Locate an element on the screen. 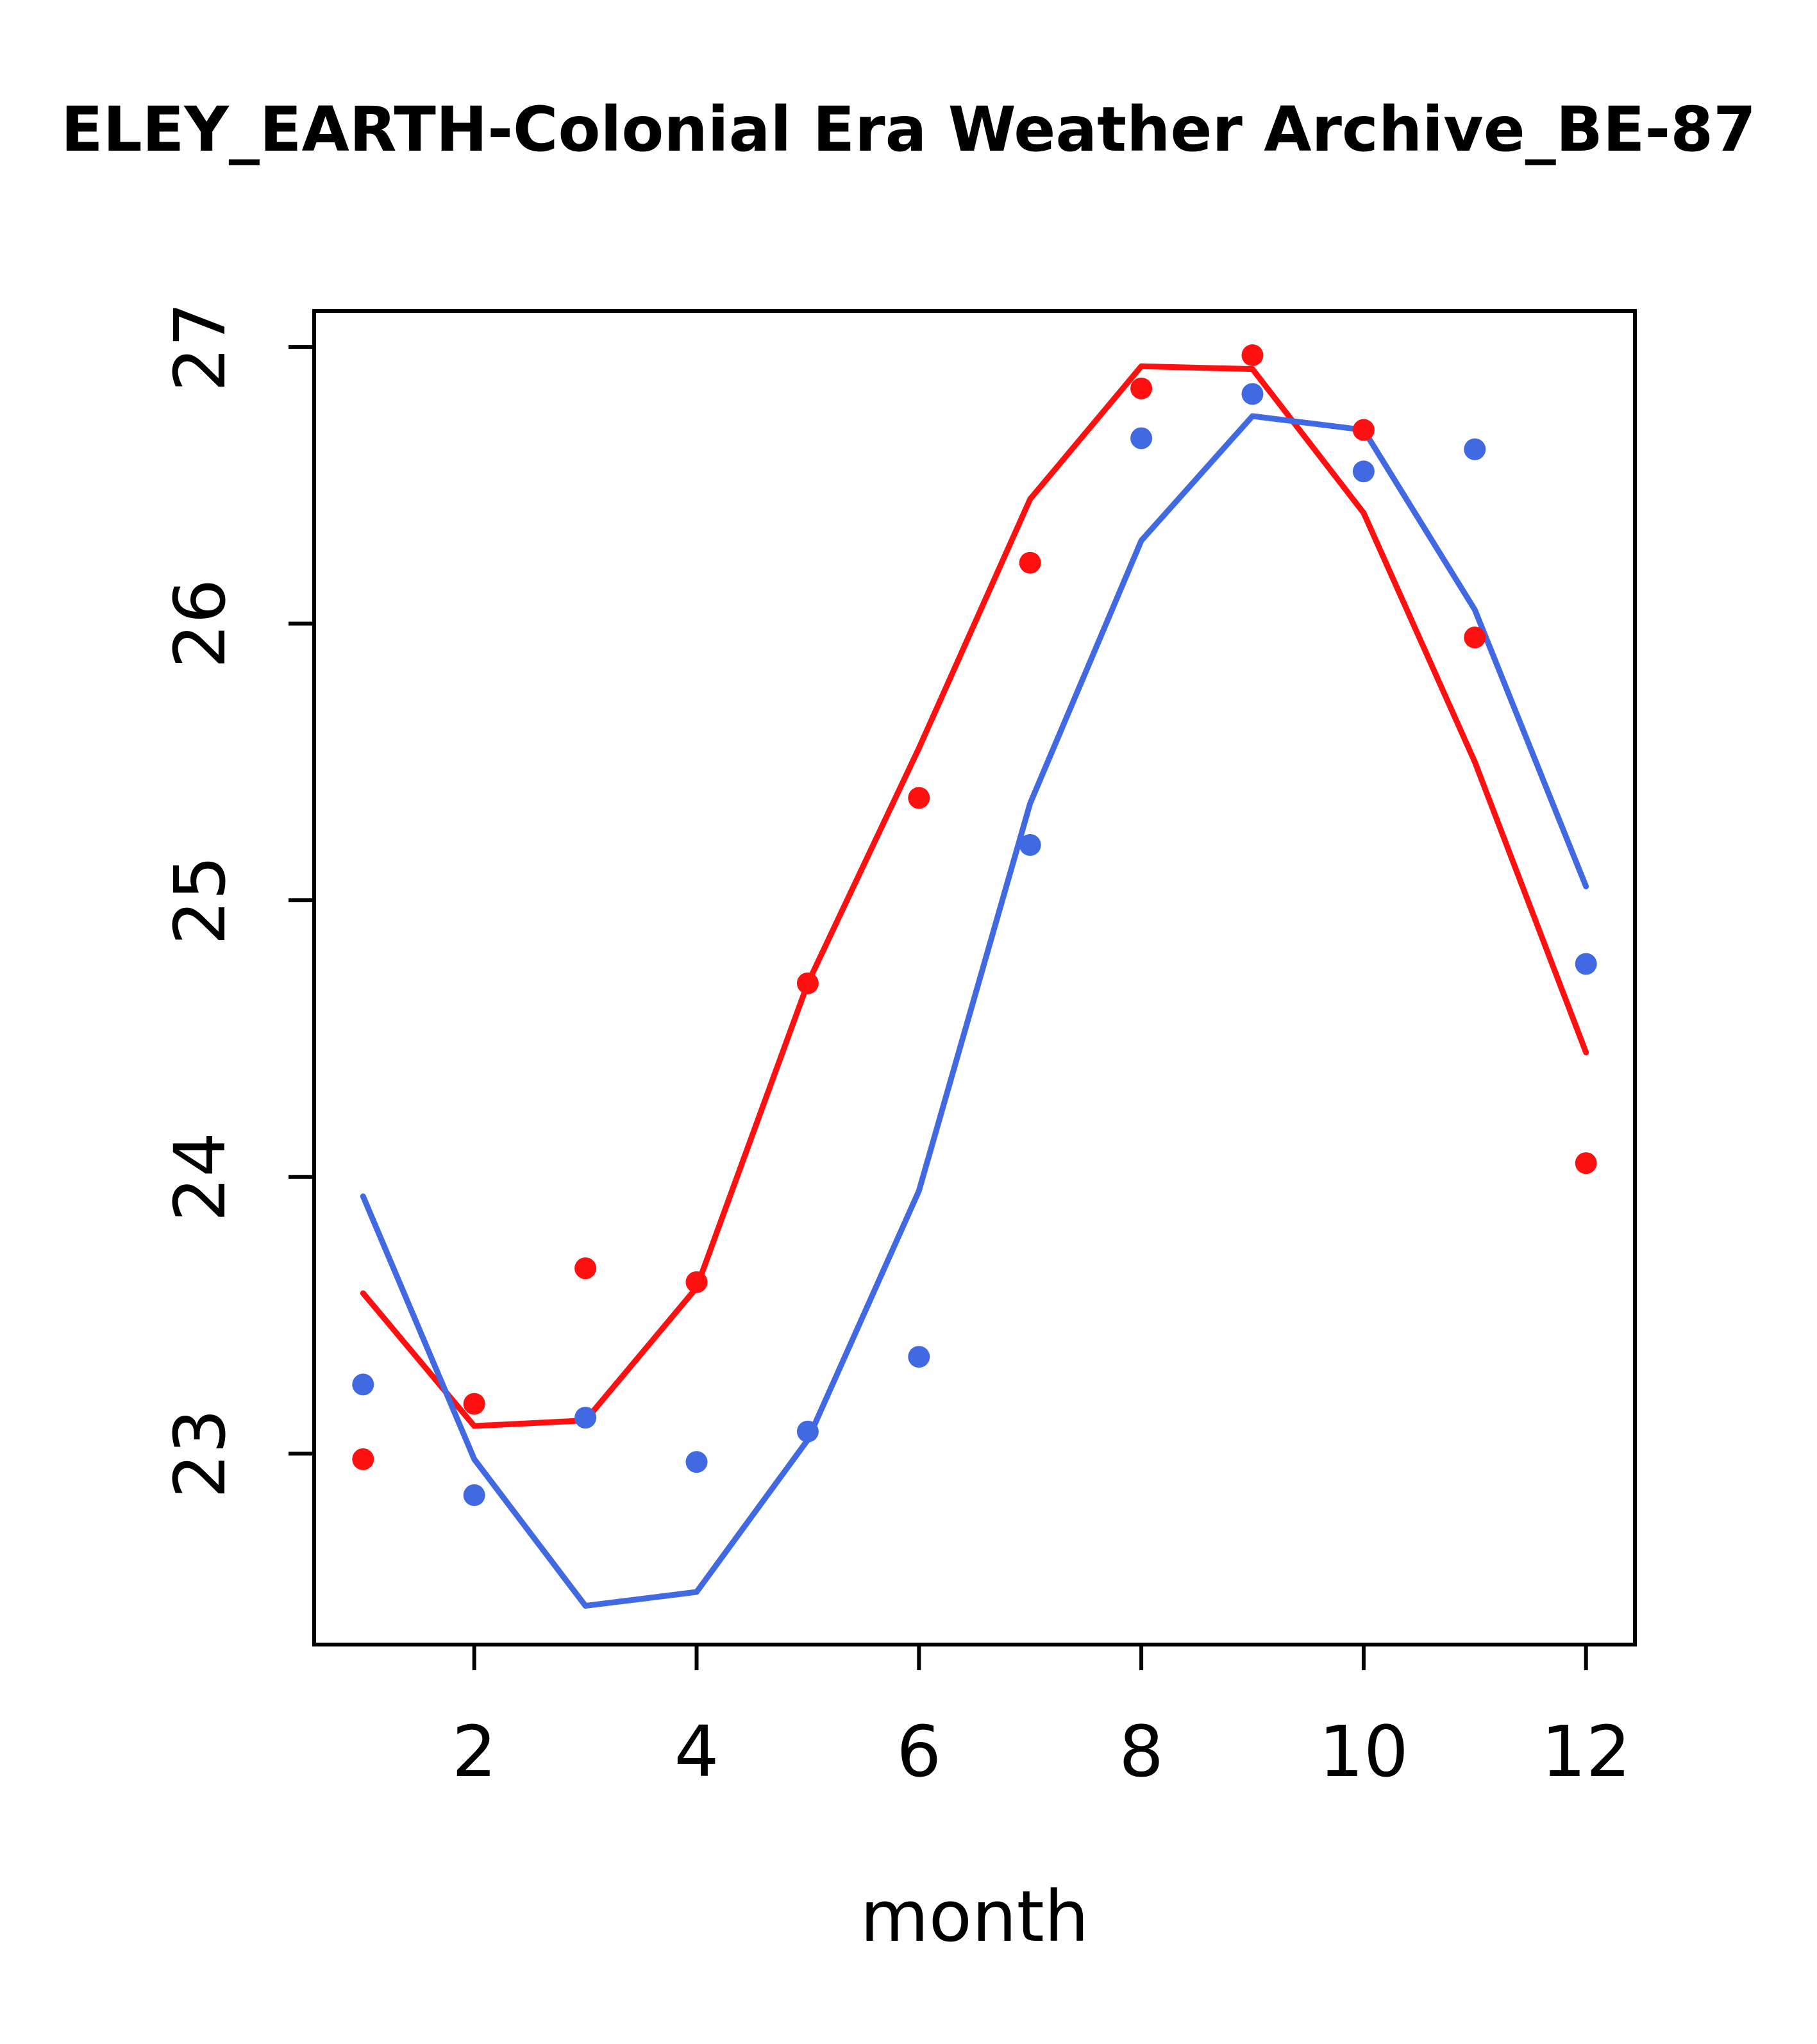 This screenshot has height=2044, width=1817. y-tick-label: 24 is located at coordinates (200, 1177).